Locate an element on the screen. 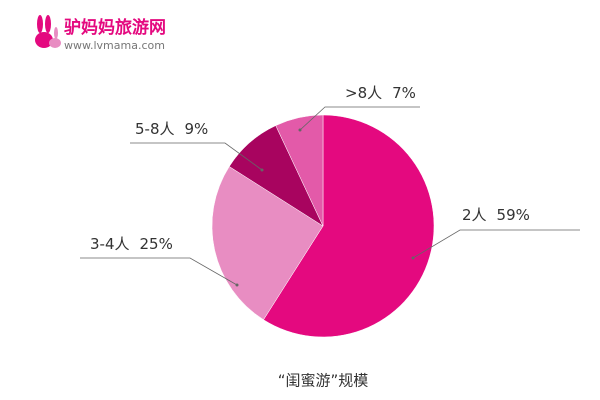  slice-label: 2人 59% is located at coordinates (496, 215).